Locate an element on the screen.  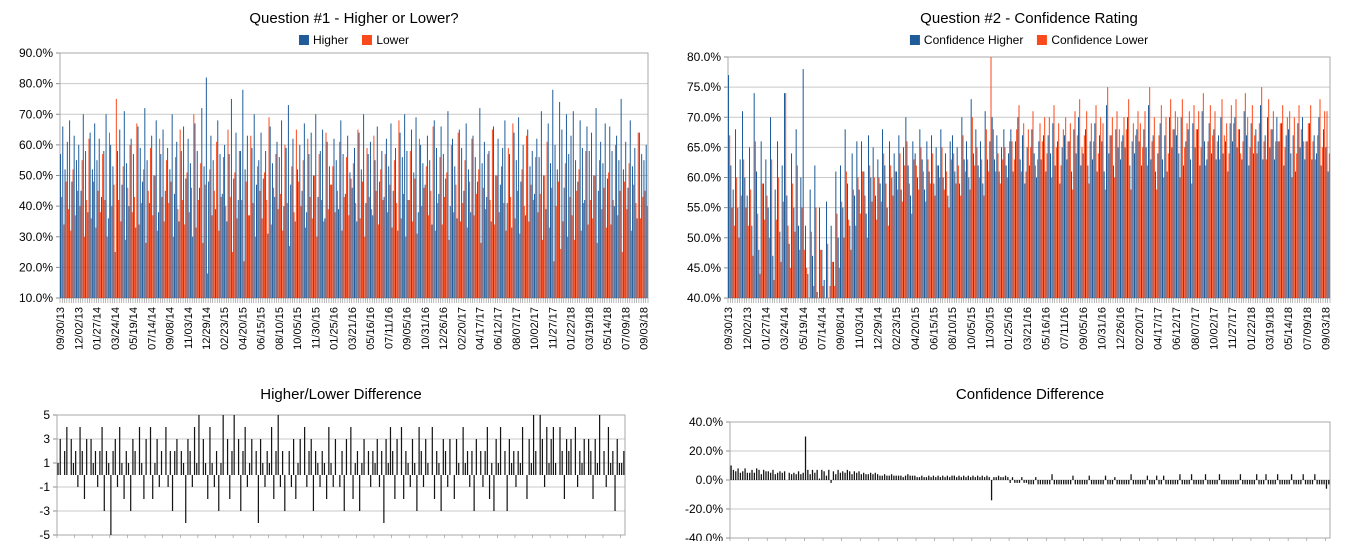
x-tick-label: 07/14/14 is located at coordinates (152, 328).